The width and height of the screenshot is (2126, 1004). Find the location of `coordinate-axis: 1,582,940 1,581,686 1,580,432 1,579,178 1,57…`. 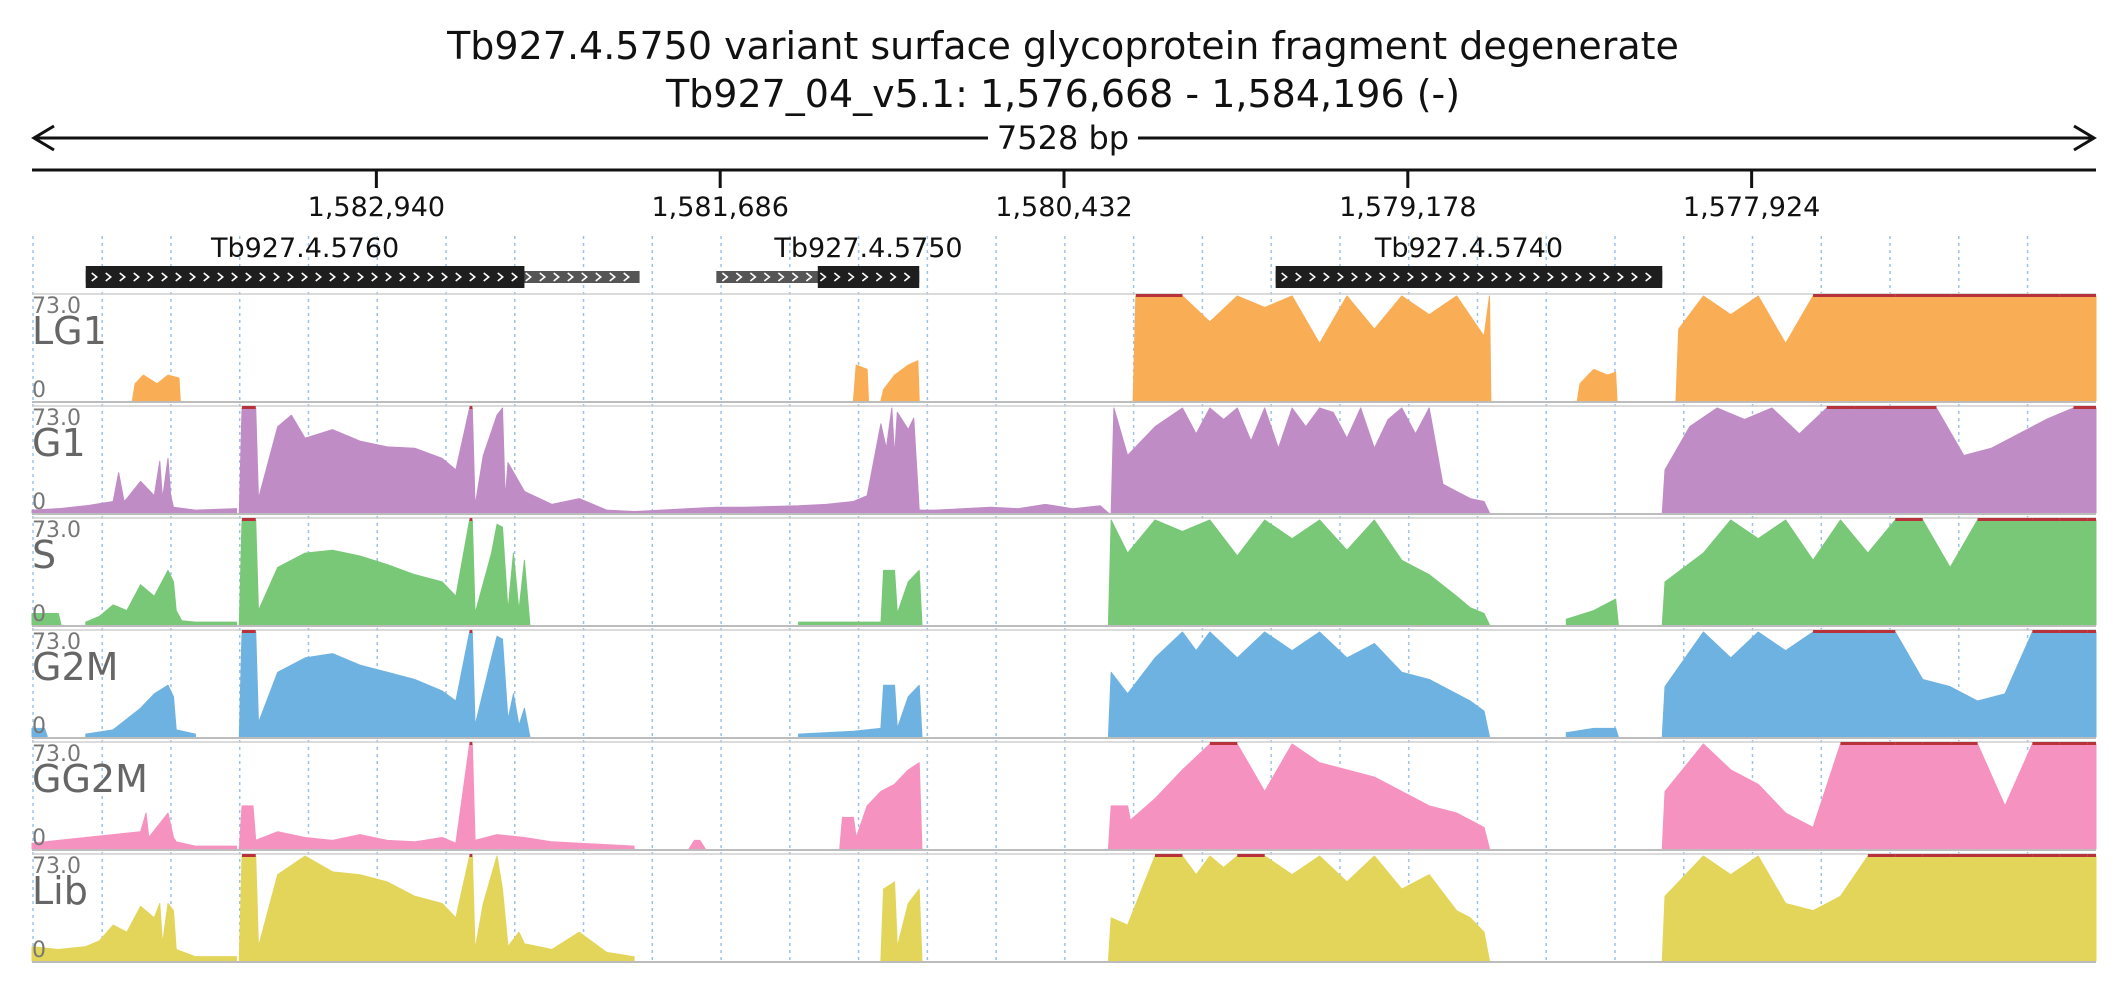

coordinate-axis: 1,582,940 1,581,686 1,580,432 1,579,178 1,57… is located at coordinates (1064, 195).